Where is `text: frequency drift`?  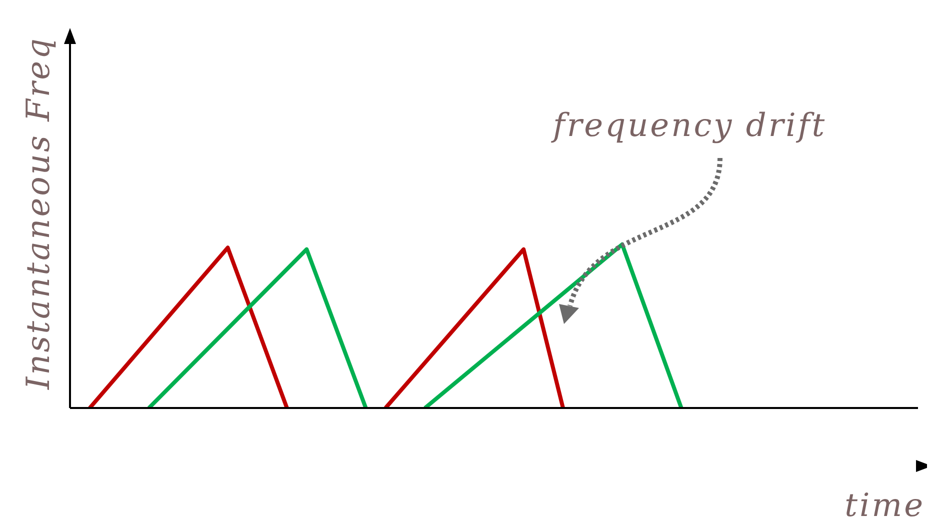 text: frequency drift is located at coordinates (690, 125).